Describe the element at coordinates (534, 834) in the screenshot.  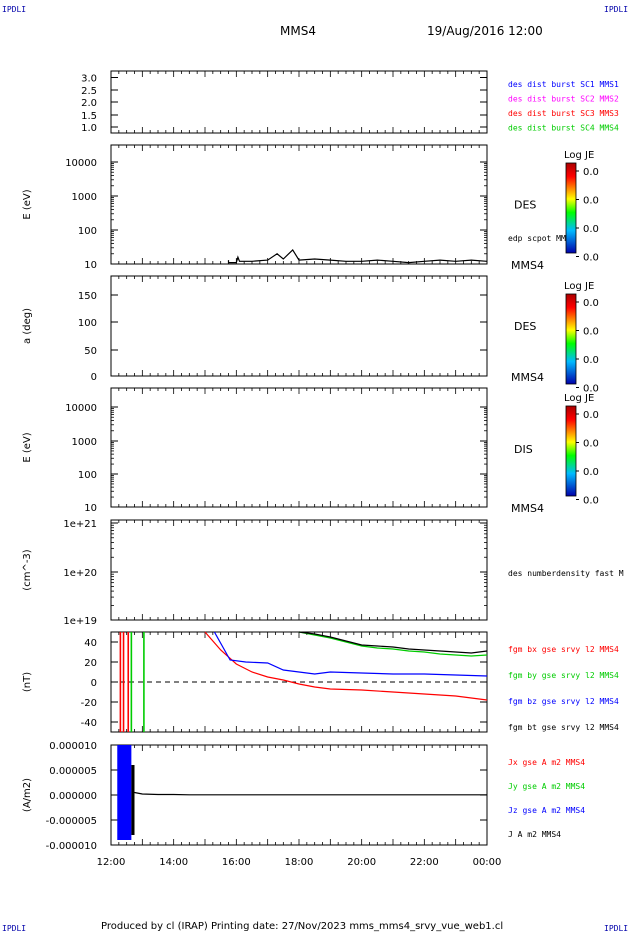
I see `legend-entry-current: J A m2 MMS4` at that location.